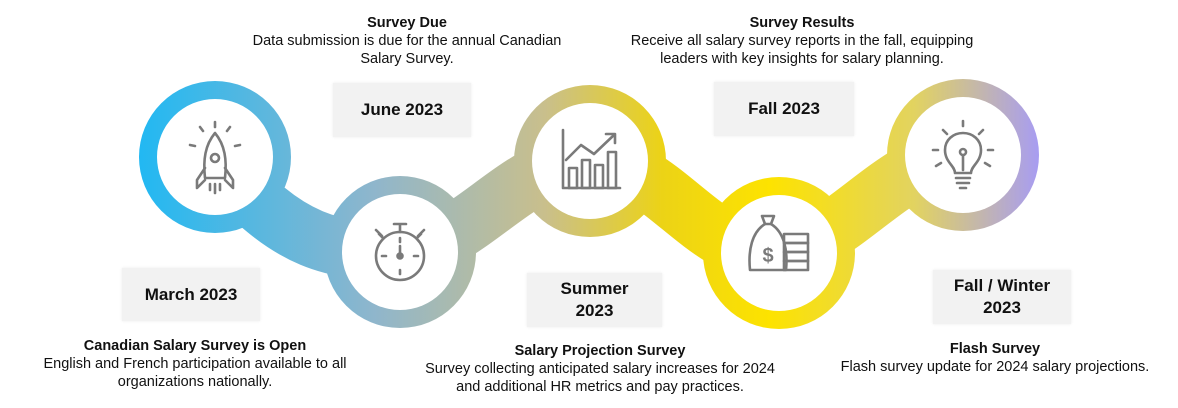  I want to click on date-label: March 2023, so click(191, 294).